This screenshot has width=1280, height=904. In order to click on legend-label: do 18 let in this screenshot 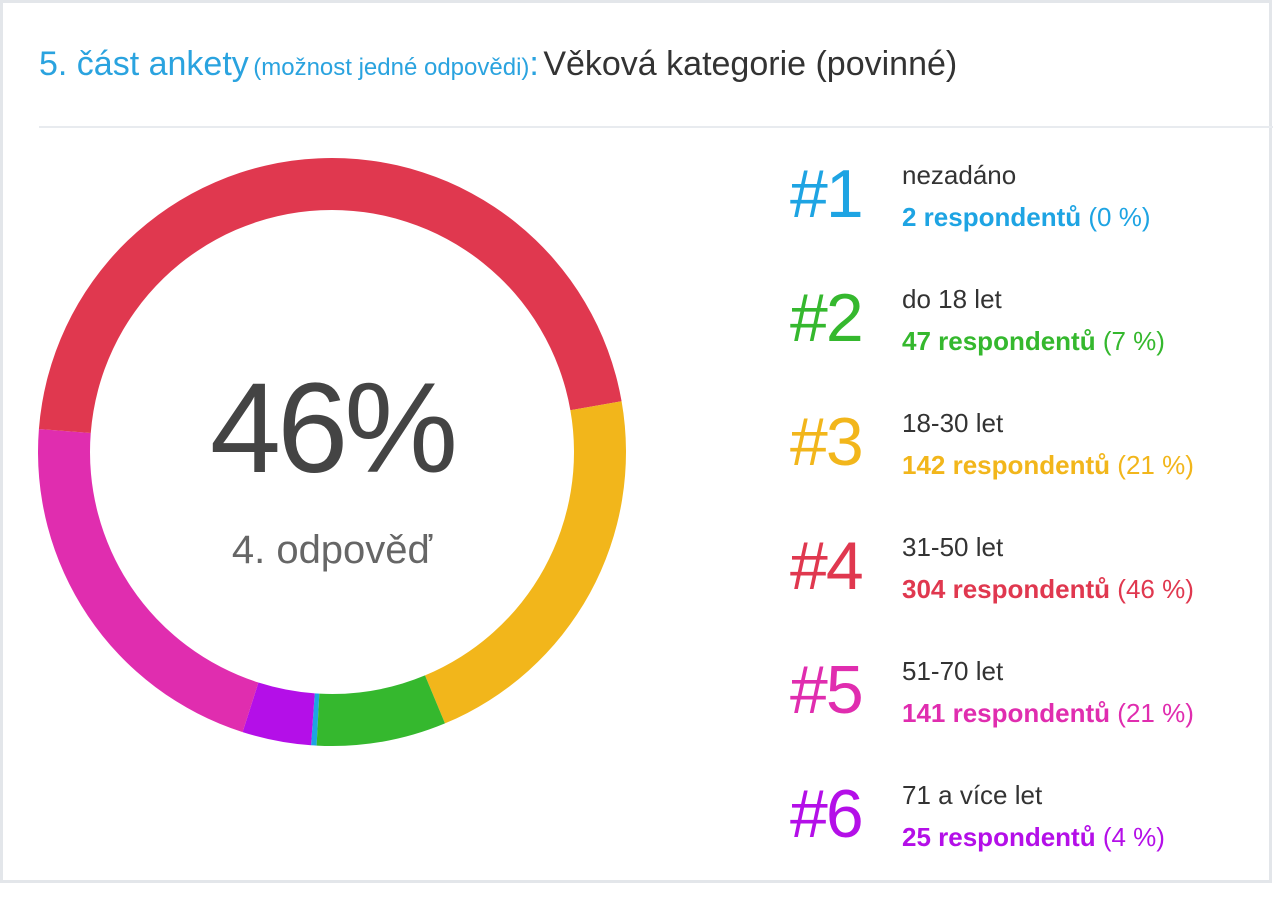, I will do `click(952, 299)`.